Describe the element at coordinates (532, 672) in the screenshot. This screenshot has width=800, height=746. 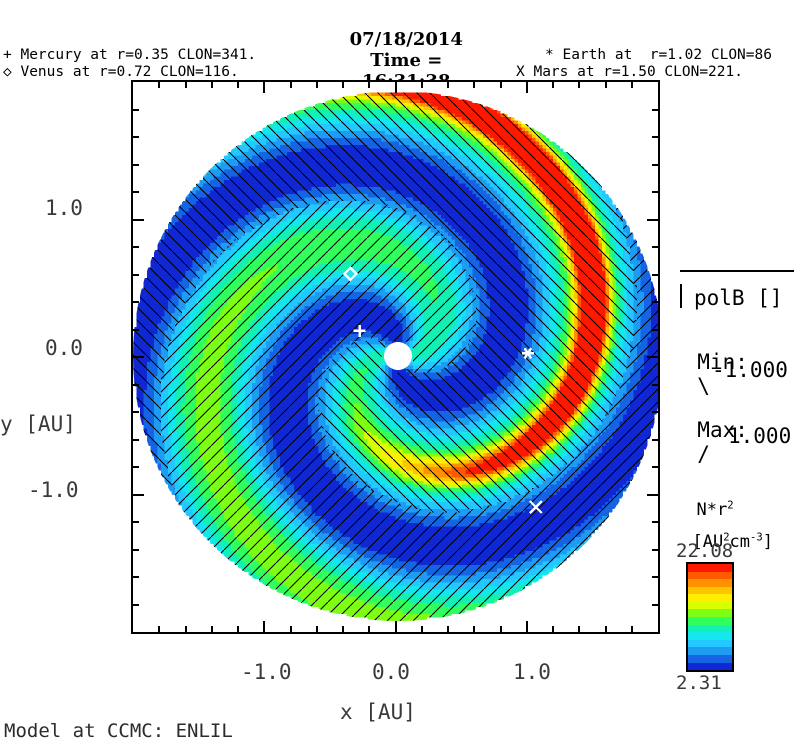
I see `x-tick-label-1: 1.0` at that location.